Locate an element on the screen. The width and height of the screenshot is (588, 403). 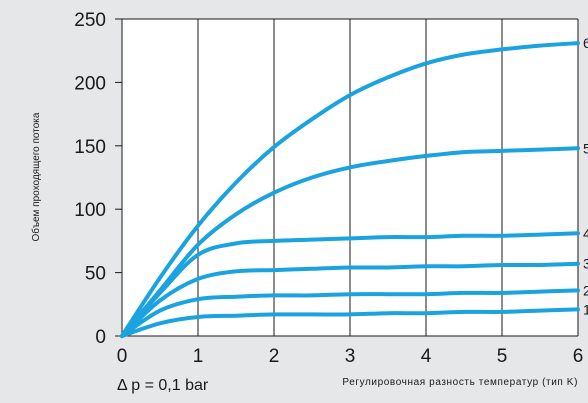
y-tick-label-250: 250 is located at coordinates (90, 20).